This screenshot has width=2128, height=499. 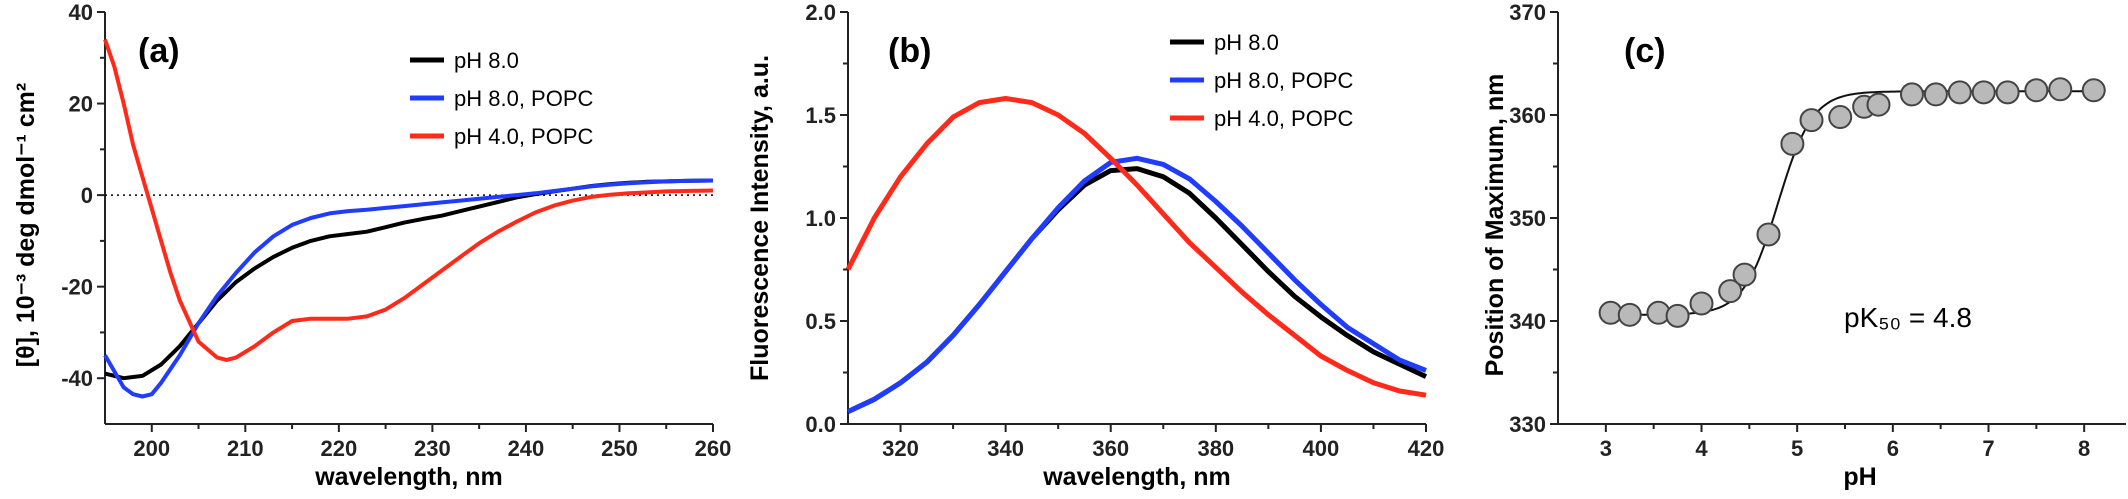 I want to click on panel-label-b: (b), so click(x=909, y=51).